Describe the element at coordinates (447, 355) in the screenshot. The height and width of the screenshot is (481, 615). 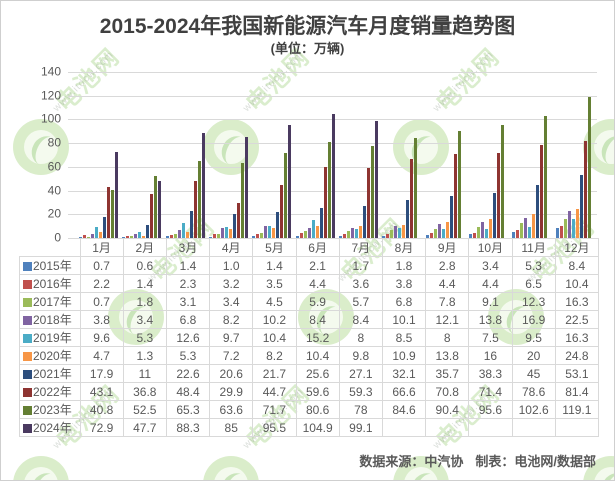
I see `value-cell: 13.8` at that location.